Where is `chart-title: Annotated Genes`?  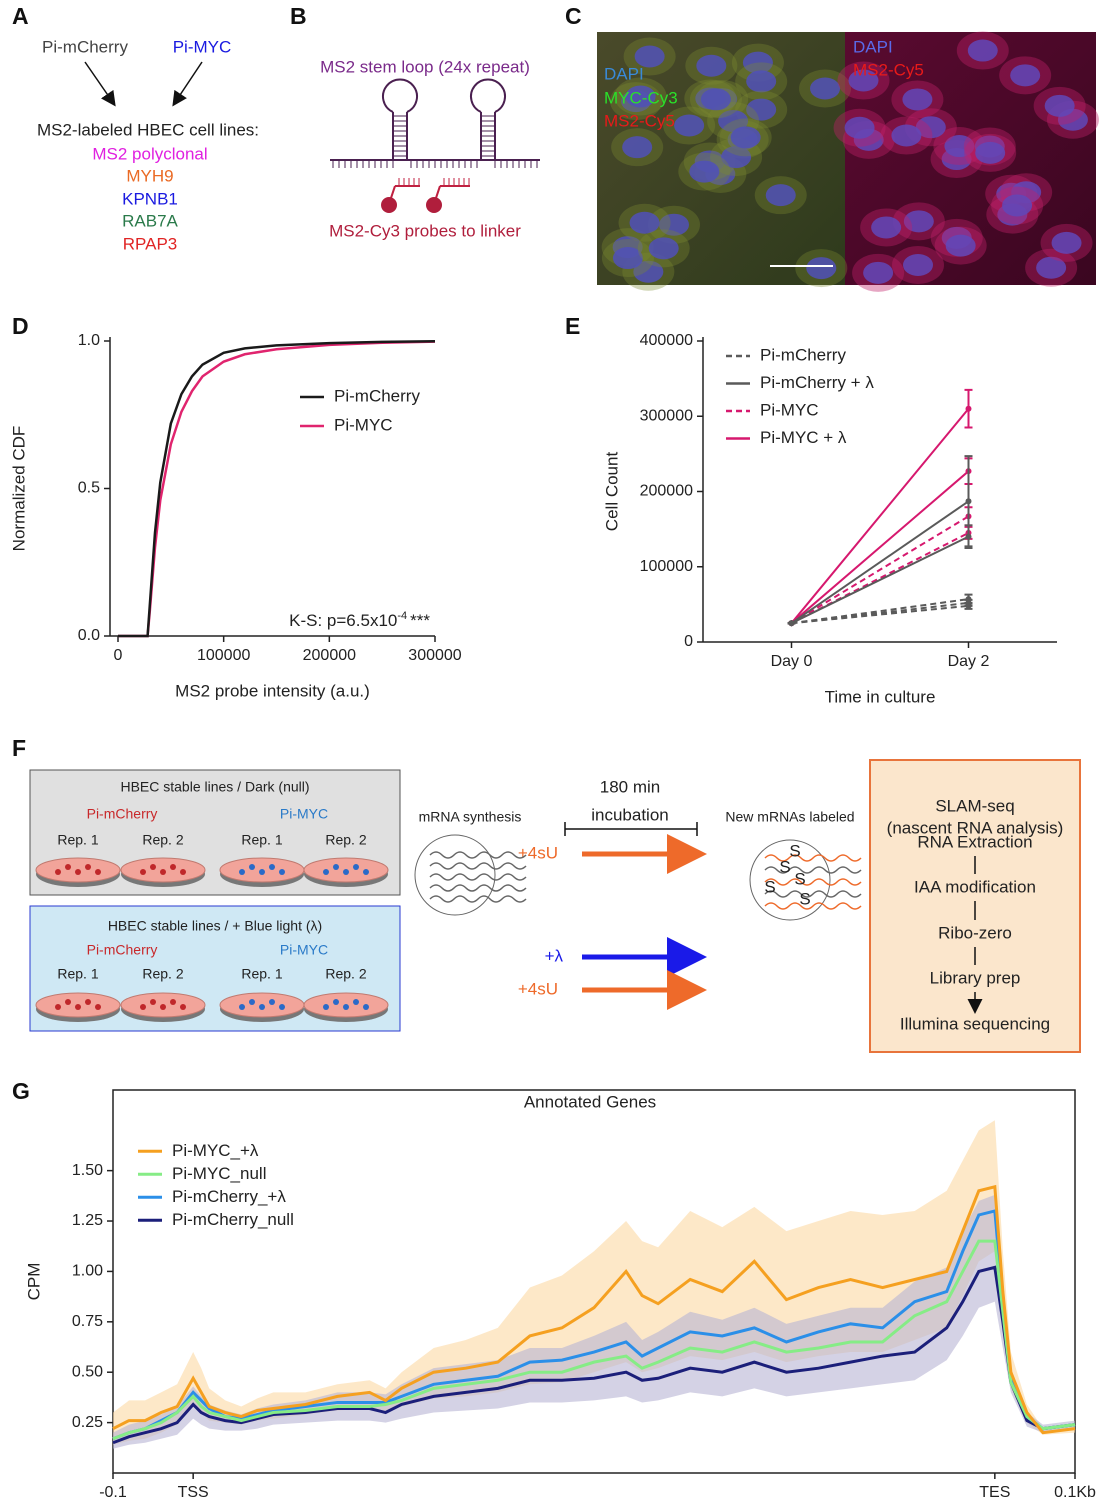
chart-title: Annotated Genes is located at coordinates (590, 1101).